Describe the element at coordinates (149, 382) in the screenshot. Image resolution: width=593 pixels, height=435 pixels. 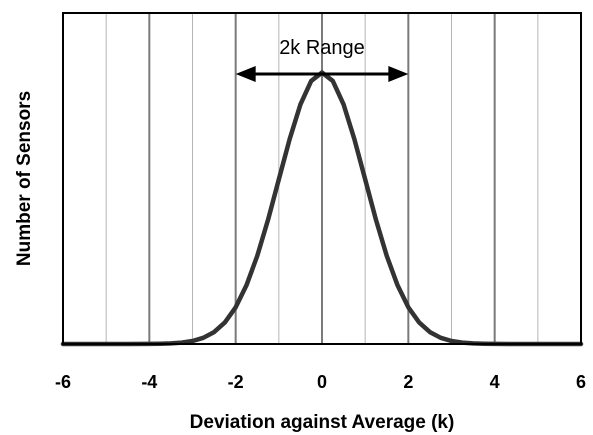
I see `x-tick-label: -4` at that location.